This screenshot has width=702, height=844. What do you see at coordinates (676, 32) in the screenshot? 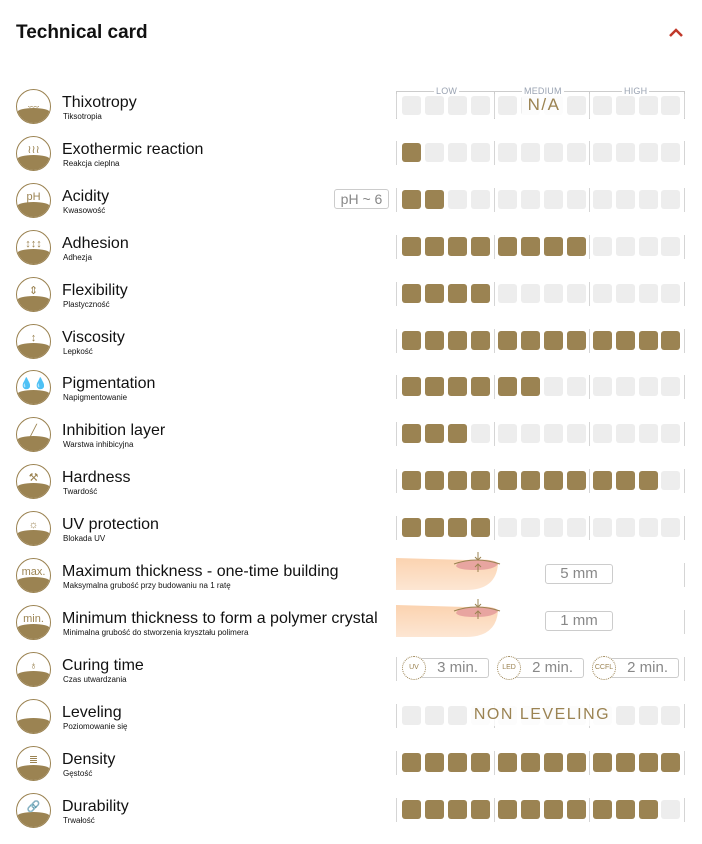
I see `chevron-up-icon` at bounding box center [676, 32].